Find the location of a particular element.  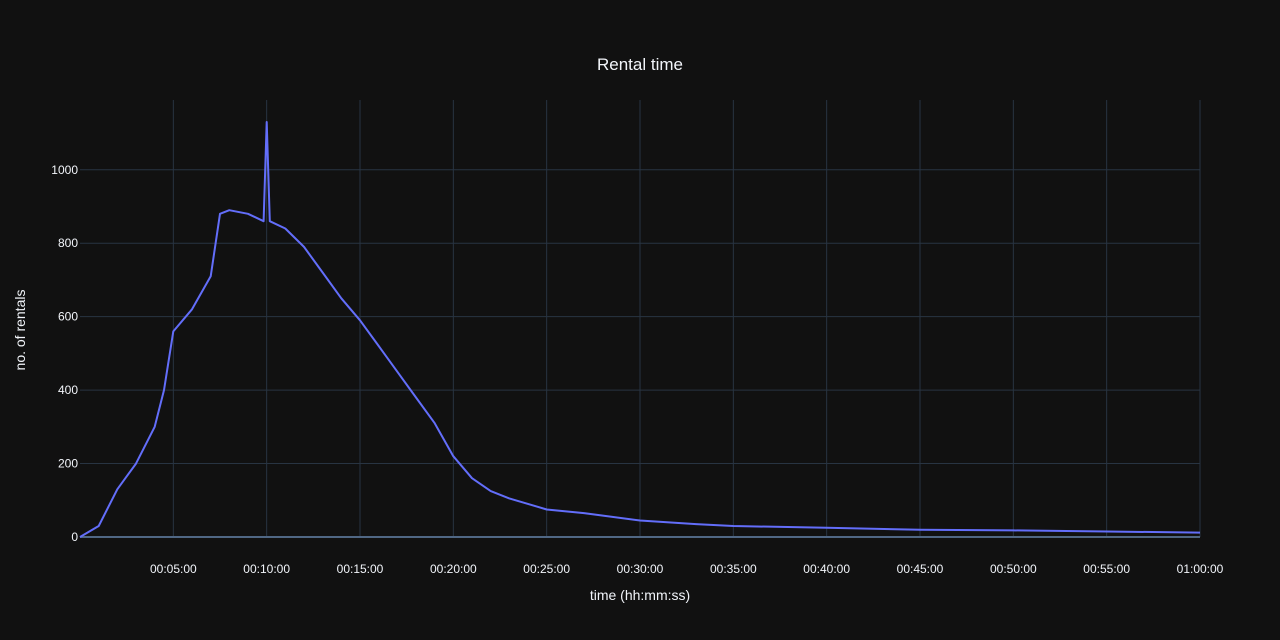

chart-title: Rental time is located at coordinates (640, 64).